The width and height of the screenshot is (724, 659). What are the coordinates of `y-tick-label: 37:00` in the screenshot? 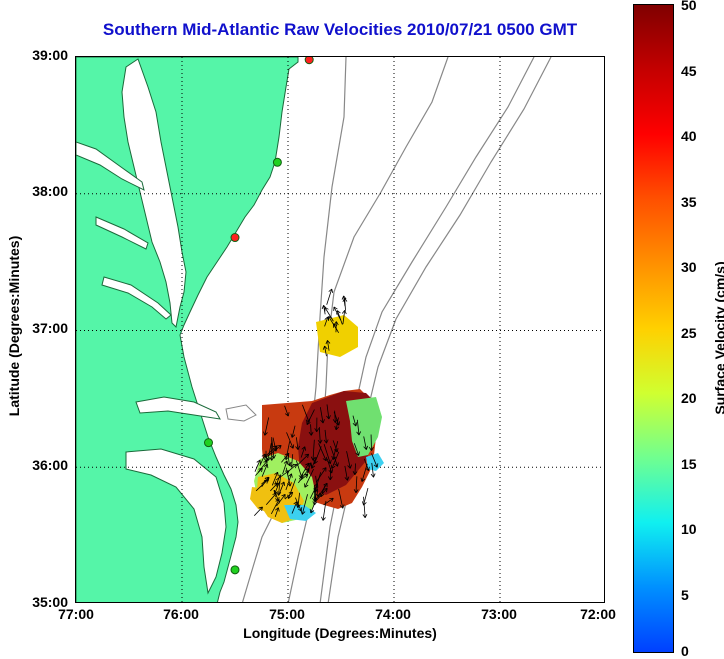 It's located at (50, 328).